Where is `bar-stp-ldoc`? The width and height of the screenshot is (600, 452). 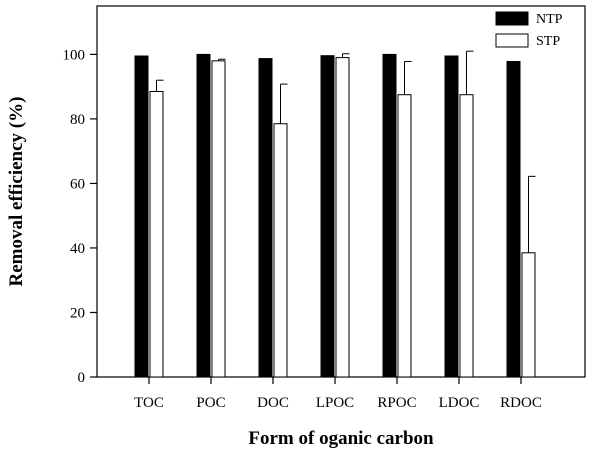 bar-stp-ldoc is located at coordinates (466, 236).